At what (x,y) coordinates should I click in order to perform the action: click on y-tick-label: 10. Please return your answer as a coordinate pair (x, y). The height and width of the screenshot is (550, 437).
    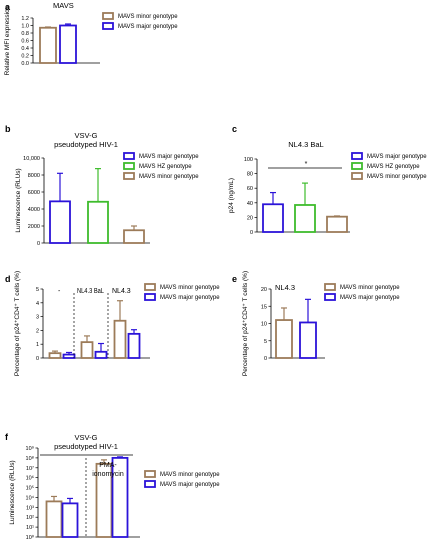
    Looking at the image, I should click on (264, 325).